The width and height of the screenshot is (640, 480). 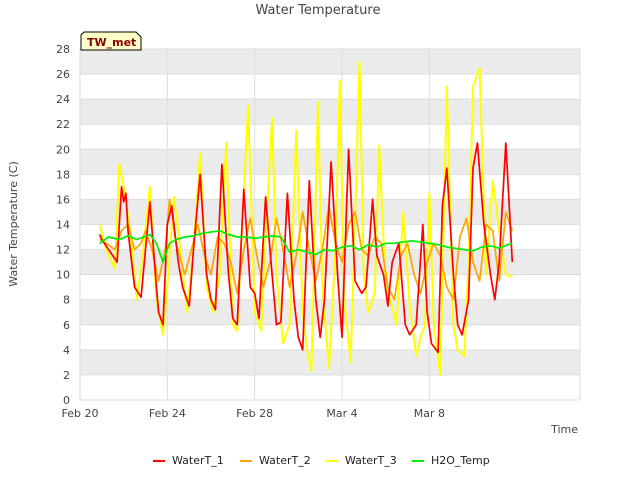 What do you see at coordinates (66, 375) in the screenshot?
I see `y-tick-label: 2` at bounding box center [66, 375].